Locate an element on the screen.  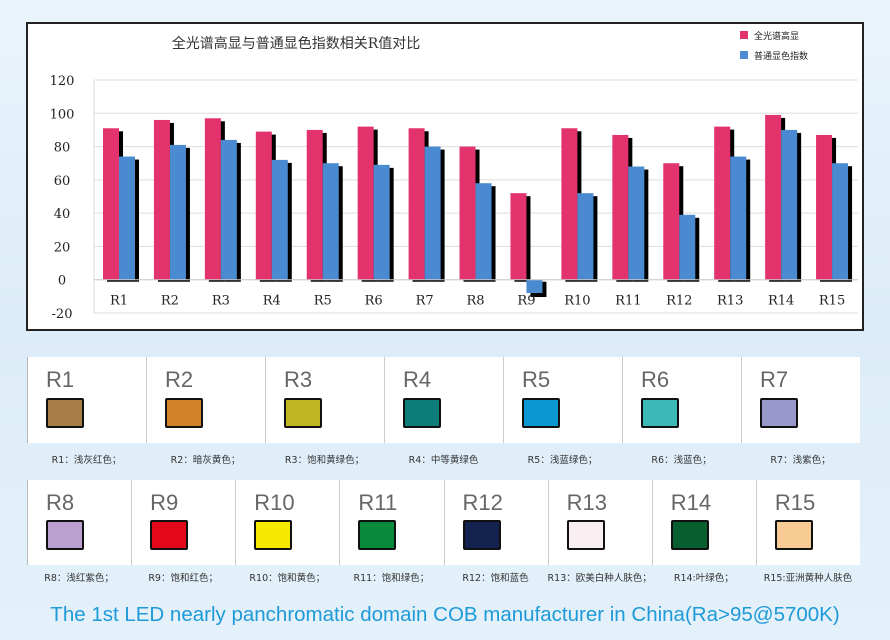
swatch-code: R7 is located at coordinates (774, 379).